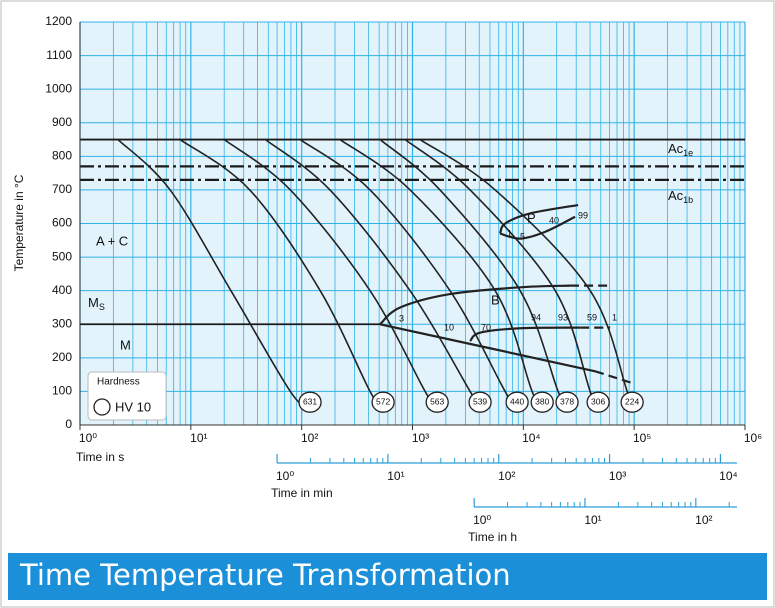 Image resolution: width=775 pixels, height=608 pixels. I want to click on legend-label: HV 10, so click(133, 406).